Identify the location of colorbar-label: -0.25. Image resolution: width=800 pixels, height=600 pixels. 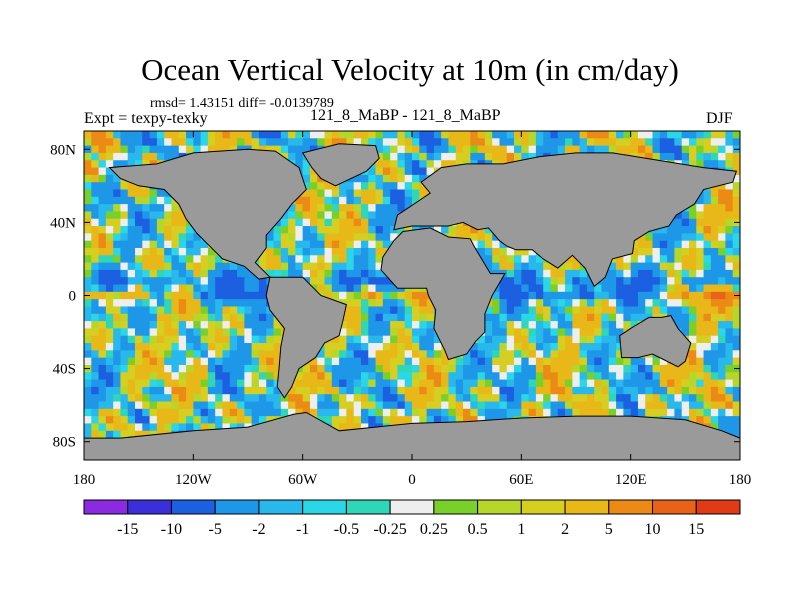
(389, 529).